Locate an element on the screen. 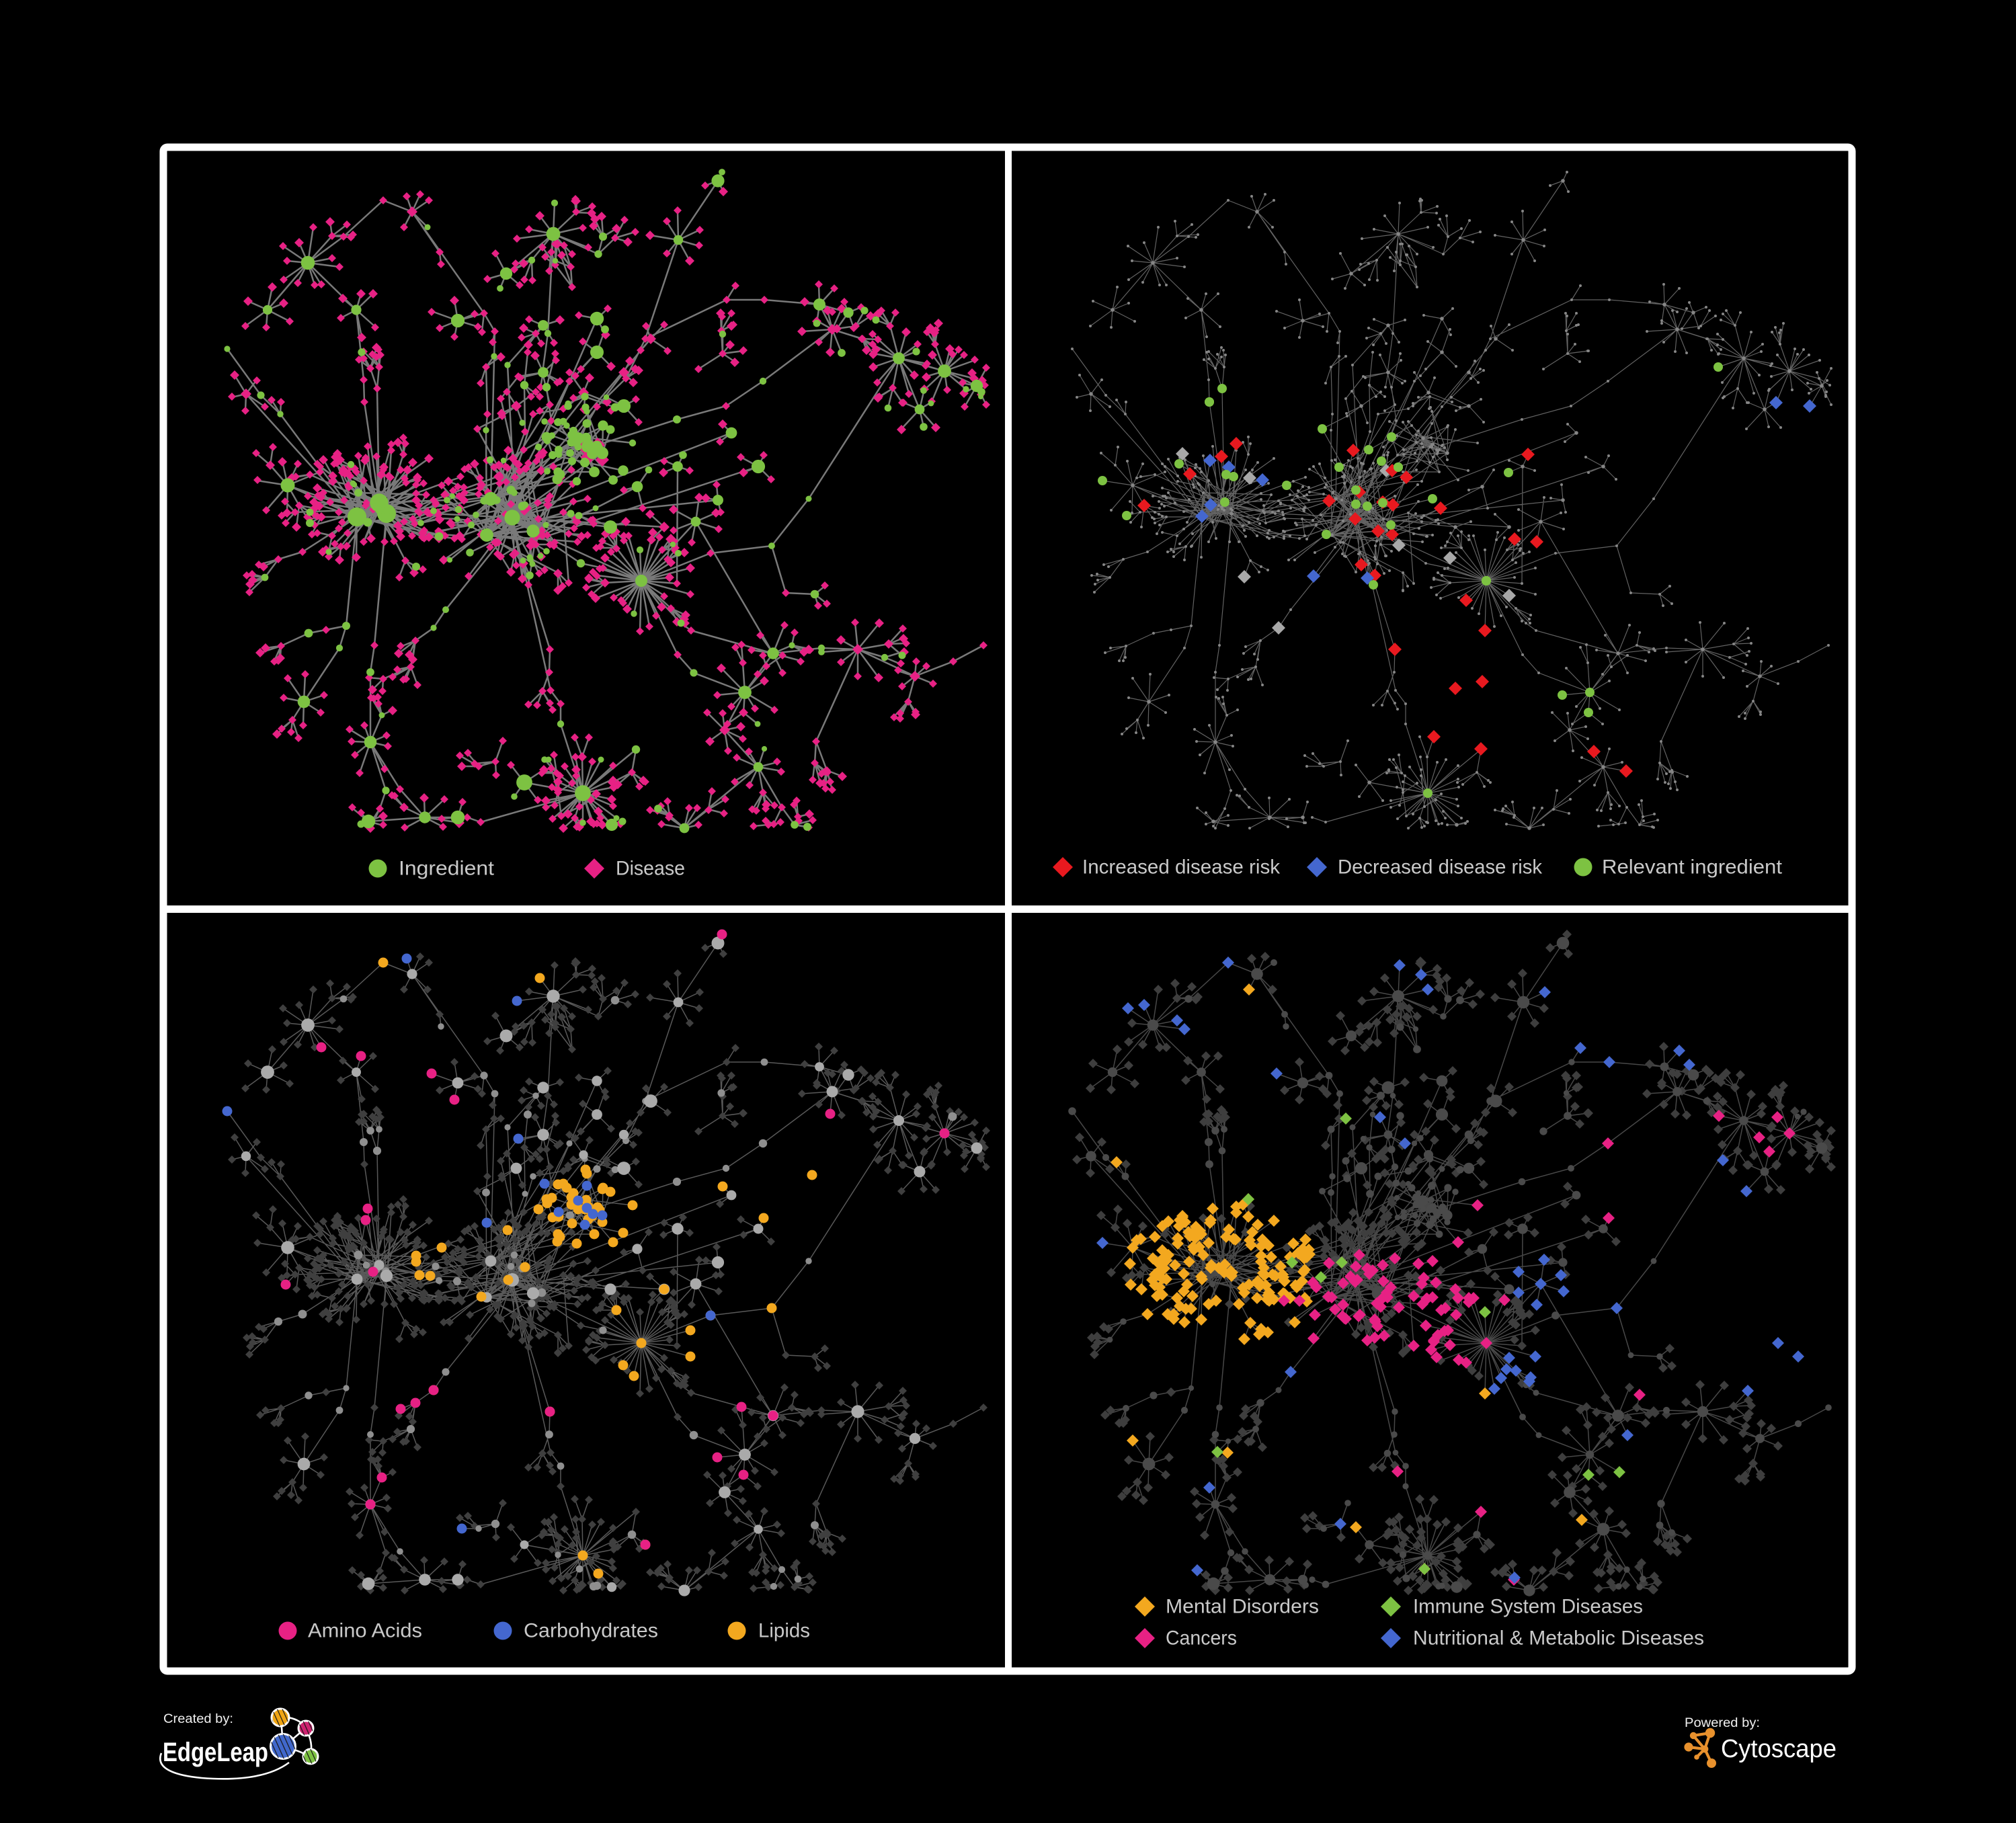 This screenshot has height=1823, width=2016. svg-text: Immune System Diseases is located at coordinates (1528, 1607).